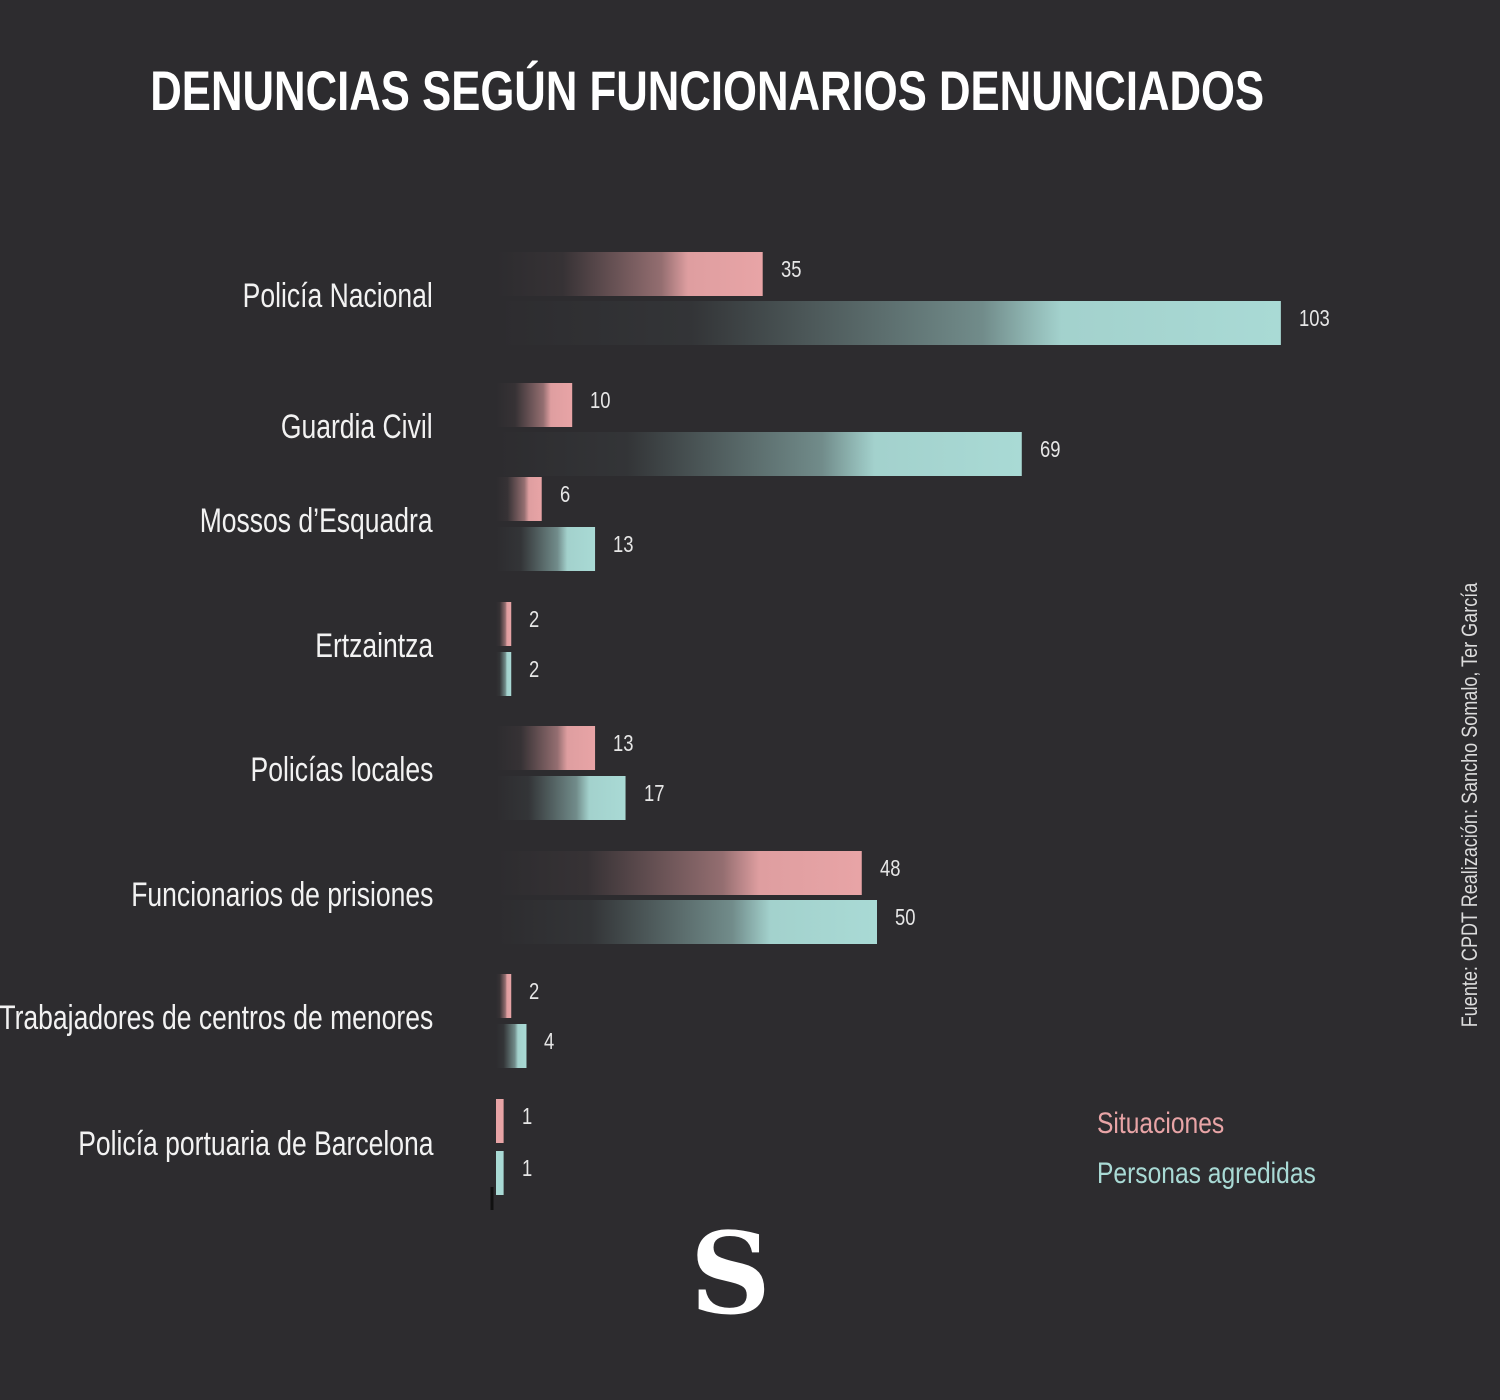  I want to click on bar-mossos-d-esquadra-situaciones, so click(519, 499).